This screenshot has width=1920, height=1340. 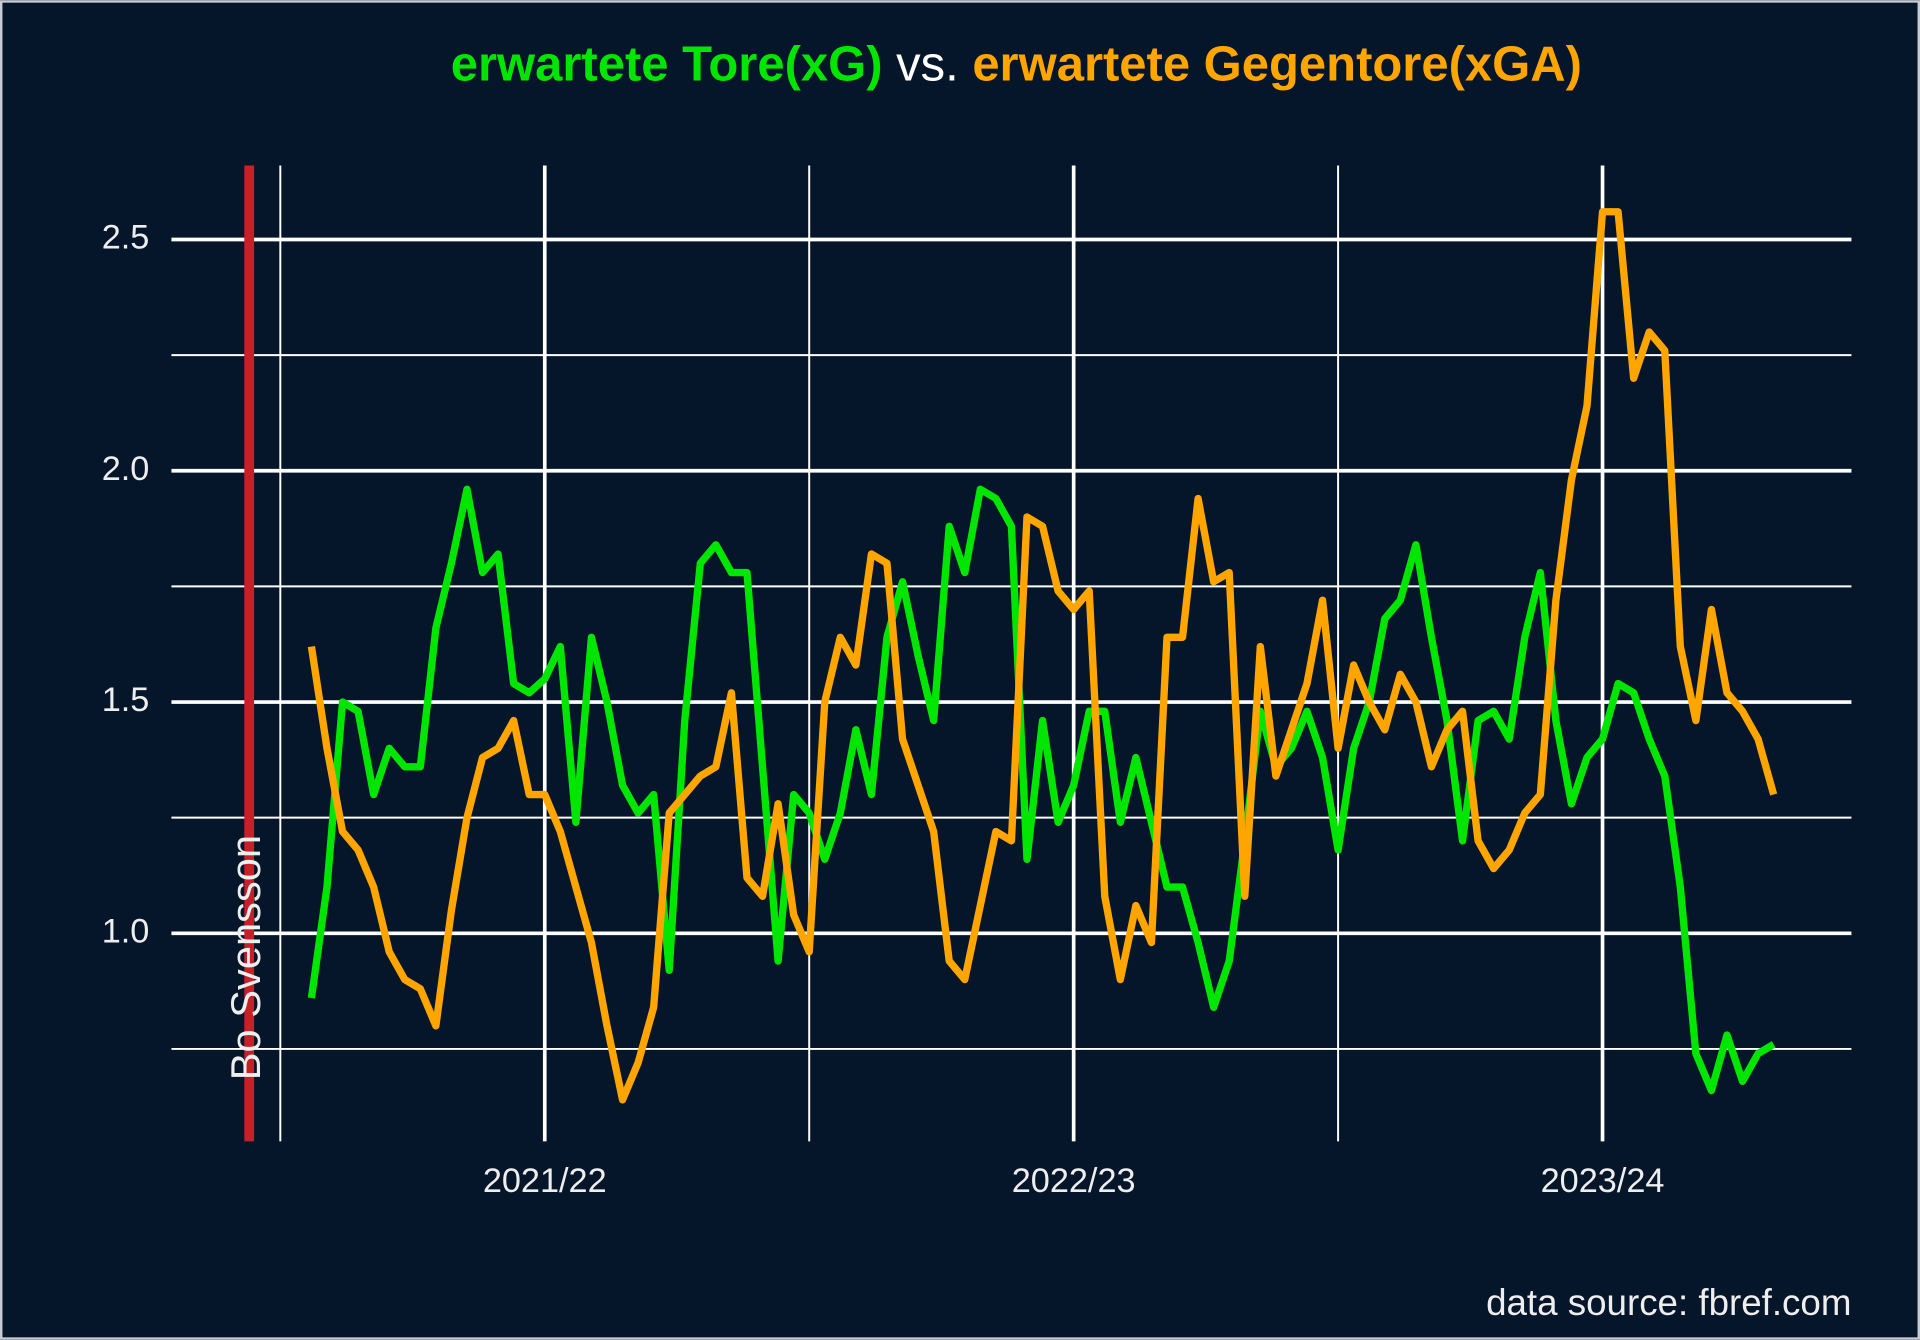 I want to click on title-xga: erwartete Gegentore(xGA), so click(x=1277, y=64).